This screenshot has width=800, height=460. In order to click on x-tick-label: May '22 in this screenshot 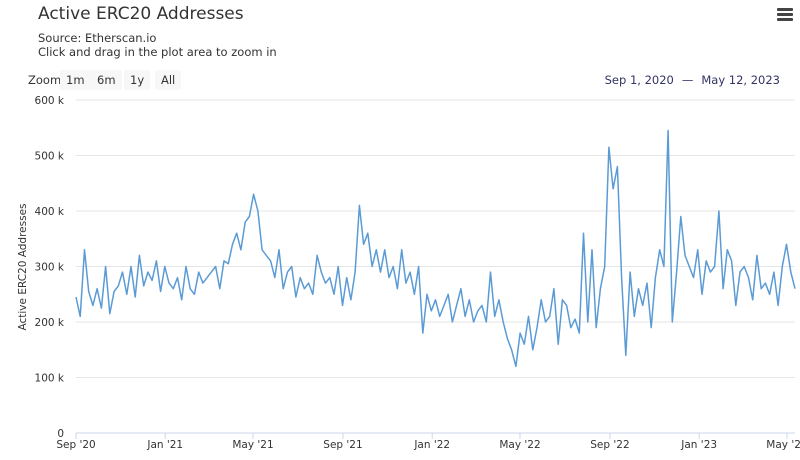, I will do `click(519, 445)`.